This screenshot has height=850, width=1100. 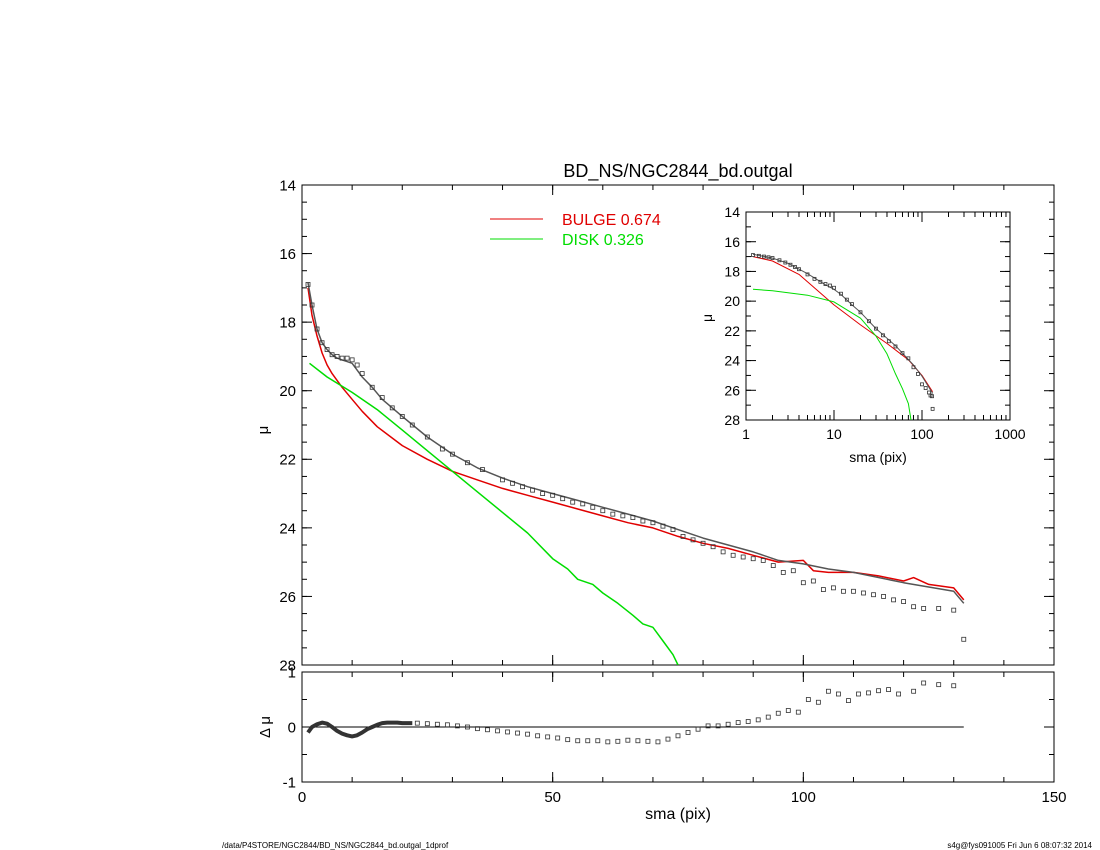 What do you see at coordinates (287, 185) in the screenshot?
I see `main-y-tick-label: 14` at bounding box center [287, 185].